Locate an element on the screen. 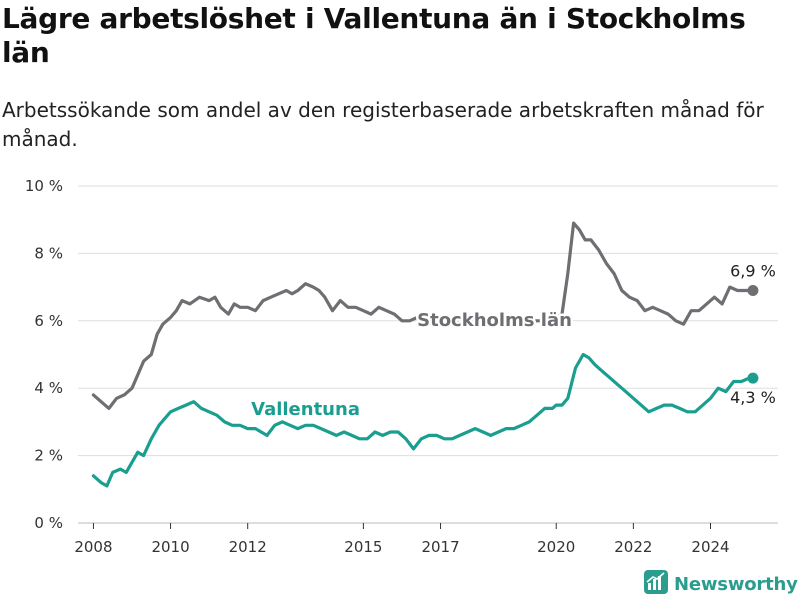 This screenshot has height=600, width=800. x-tick-label: 2020 is located at coordinates (556, 547).